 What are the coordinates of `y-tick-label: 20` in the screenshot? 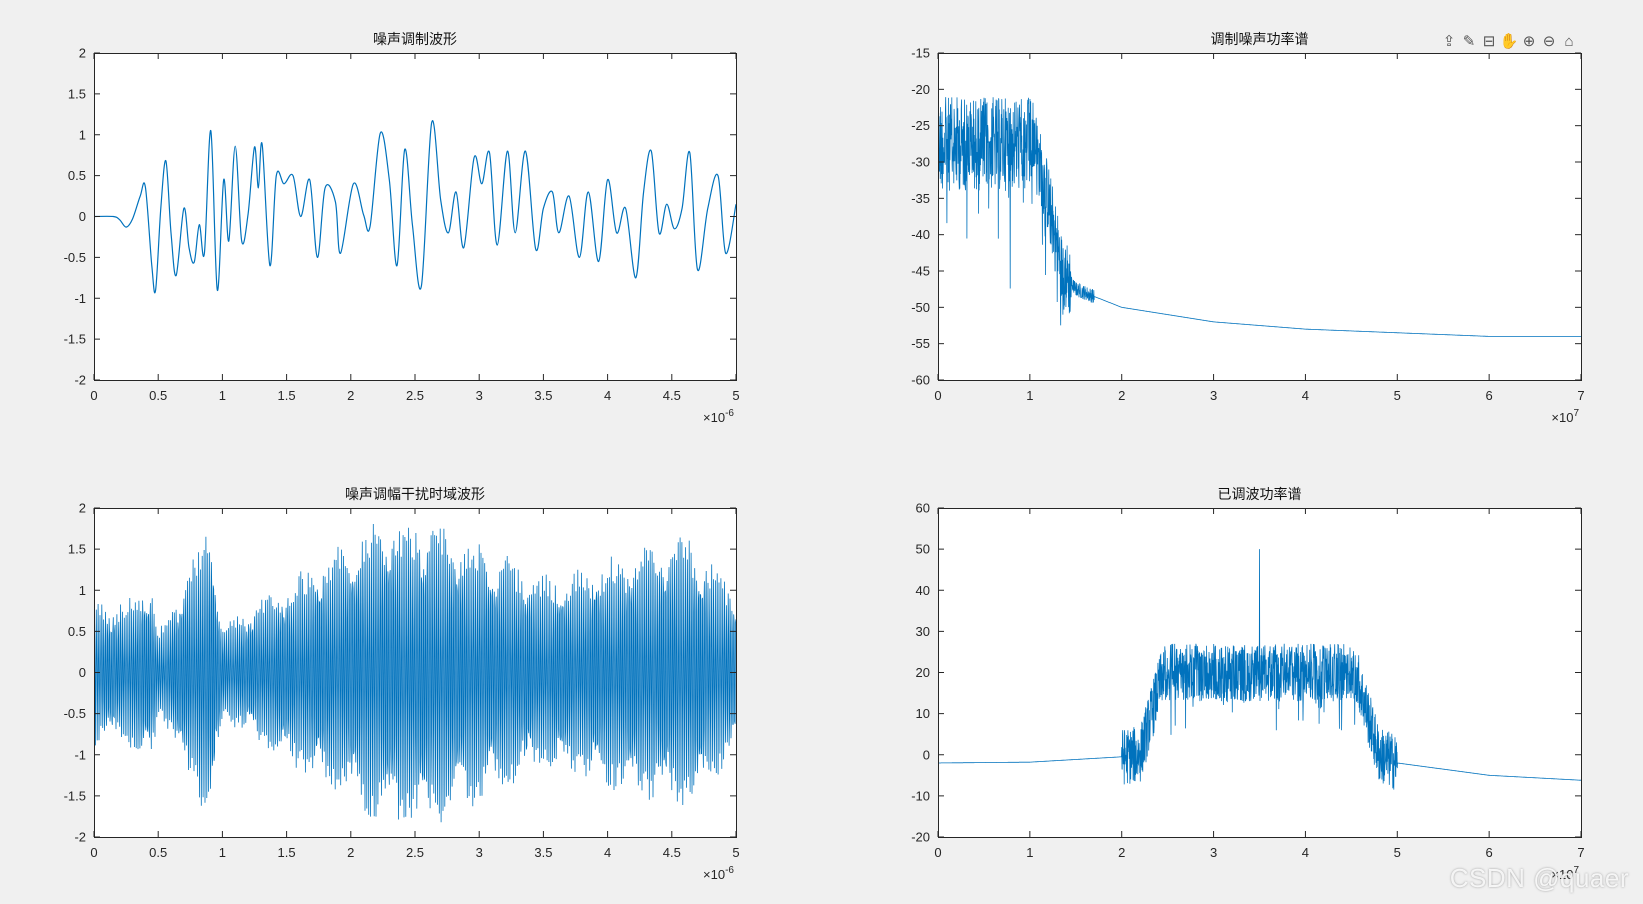 It's located at (923, 672).